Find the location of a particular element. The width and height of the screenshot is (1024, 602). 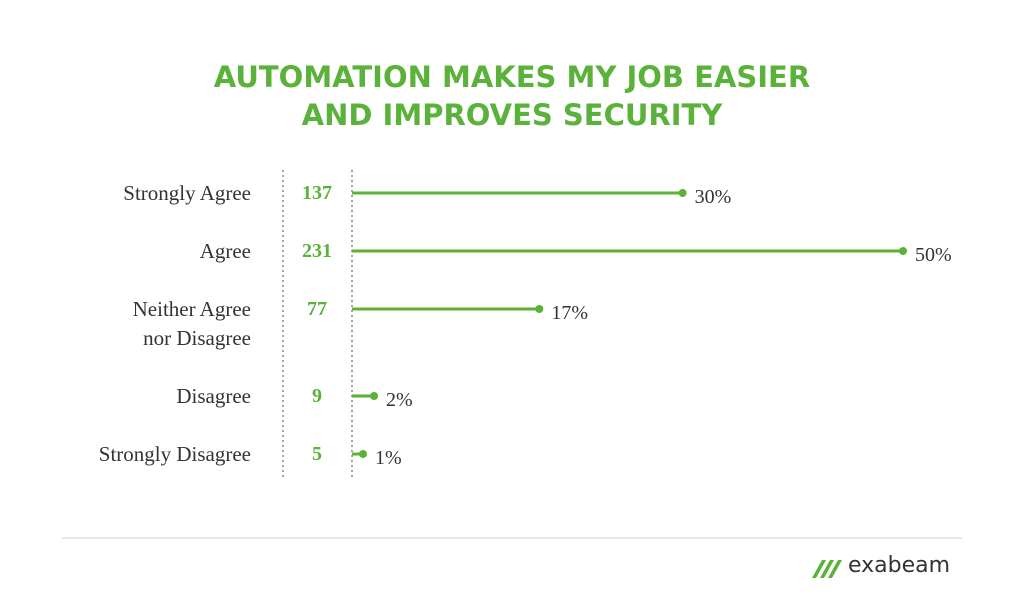

value-label: 2% is located at coordinates (399, 400).